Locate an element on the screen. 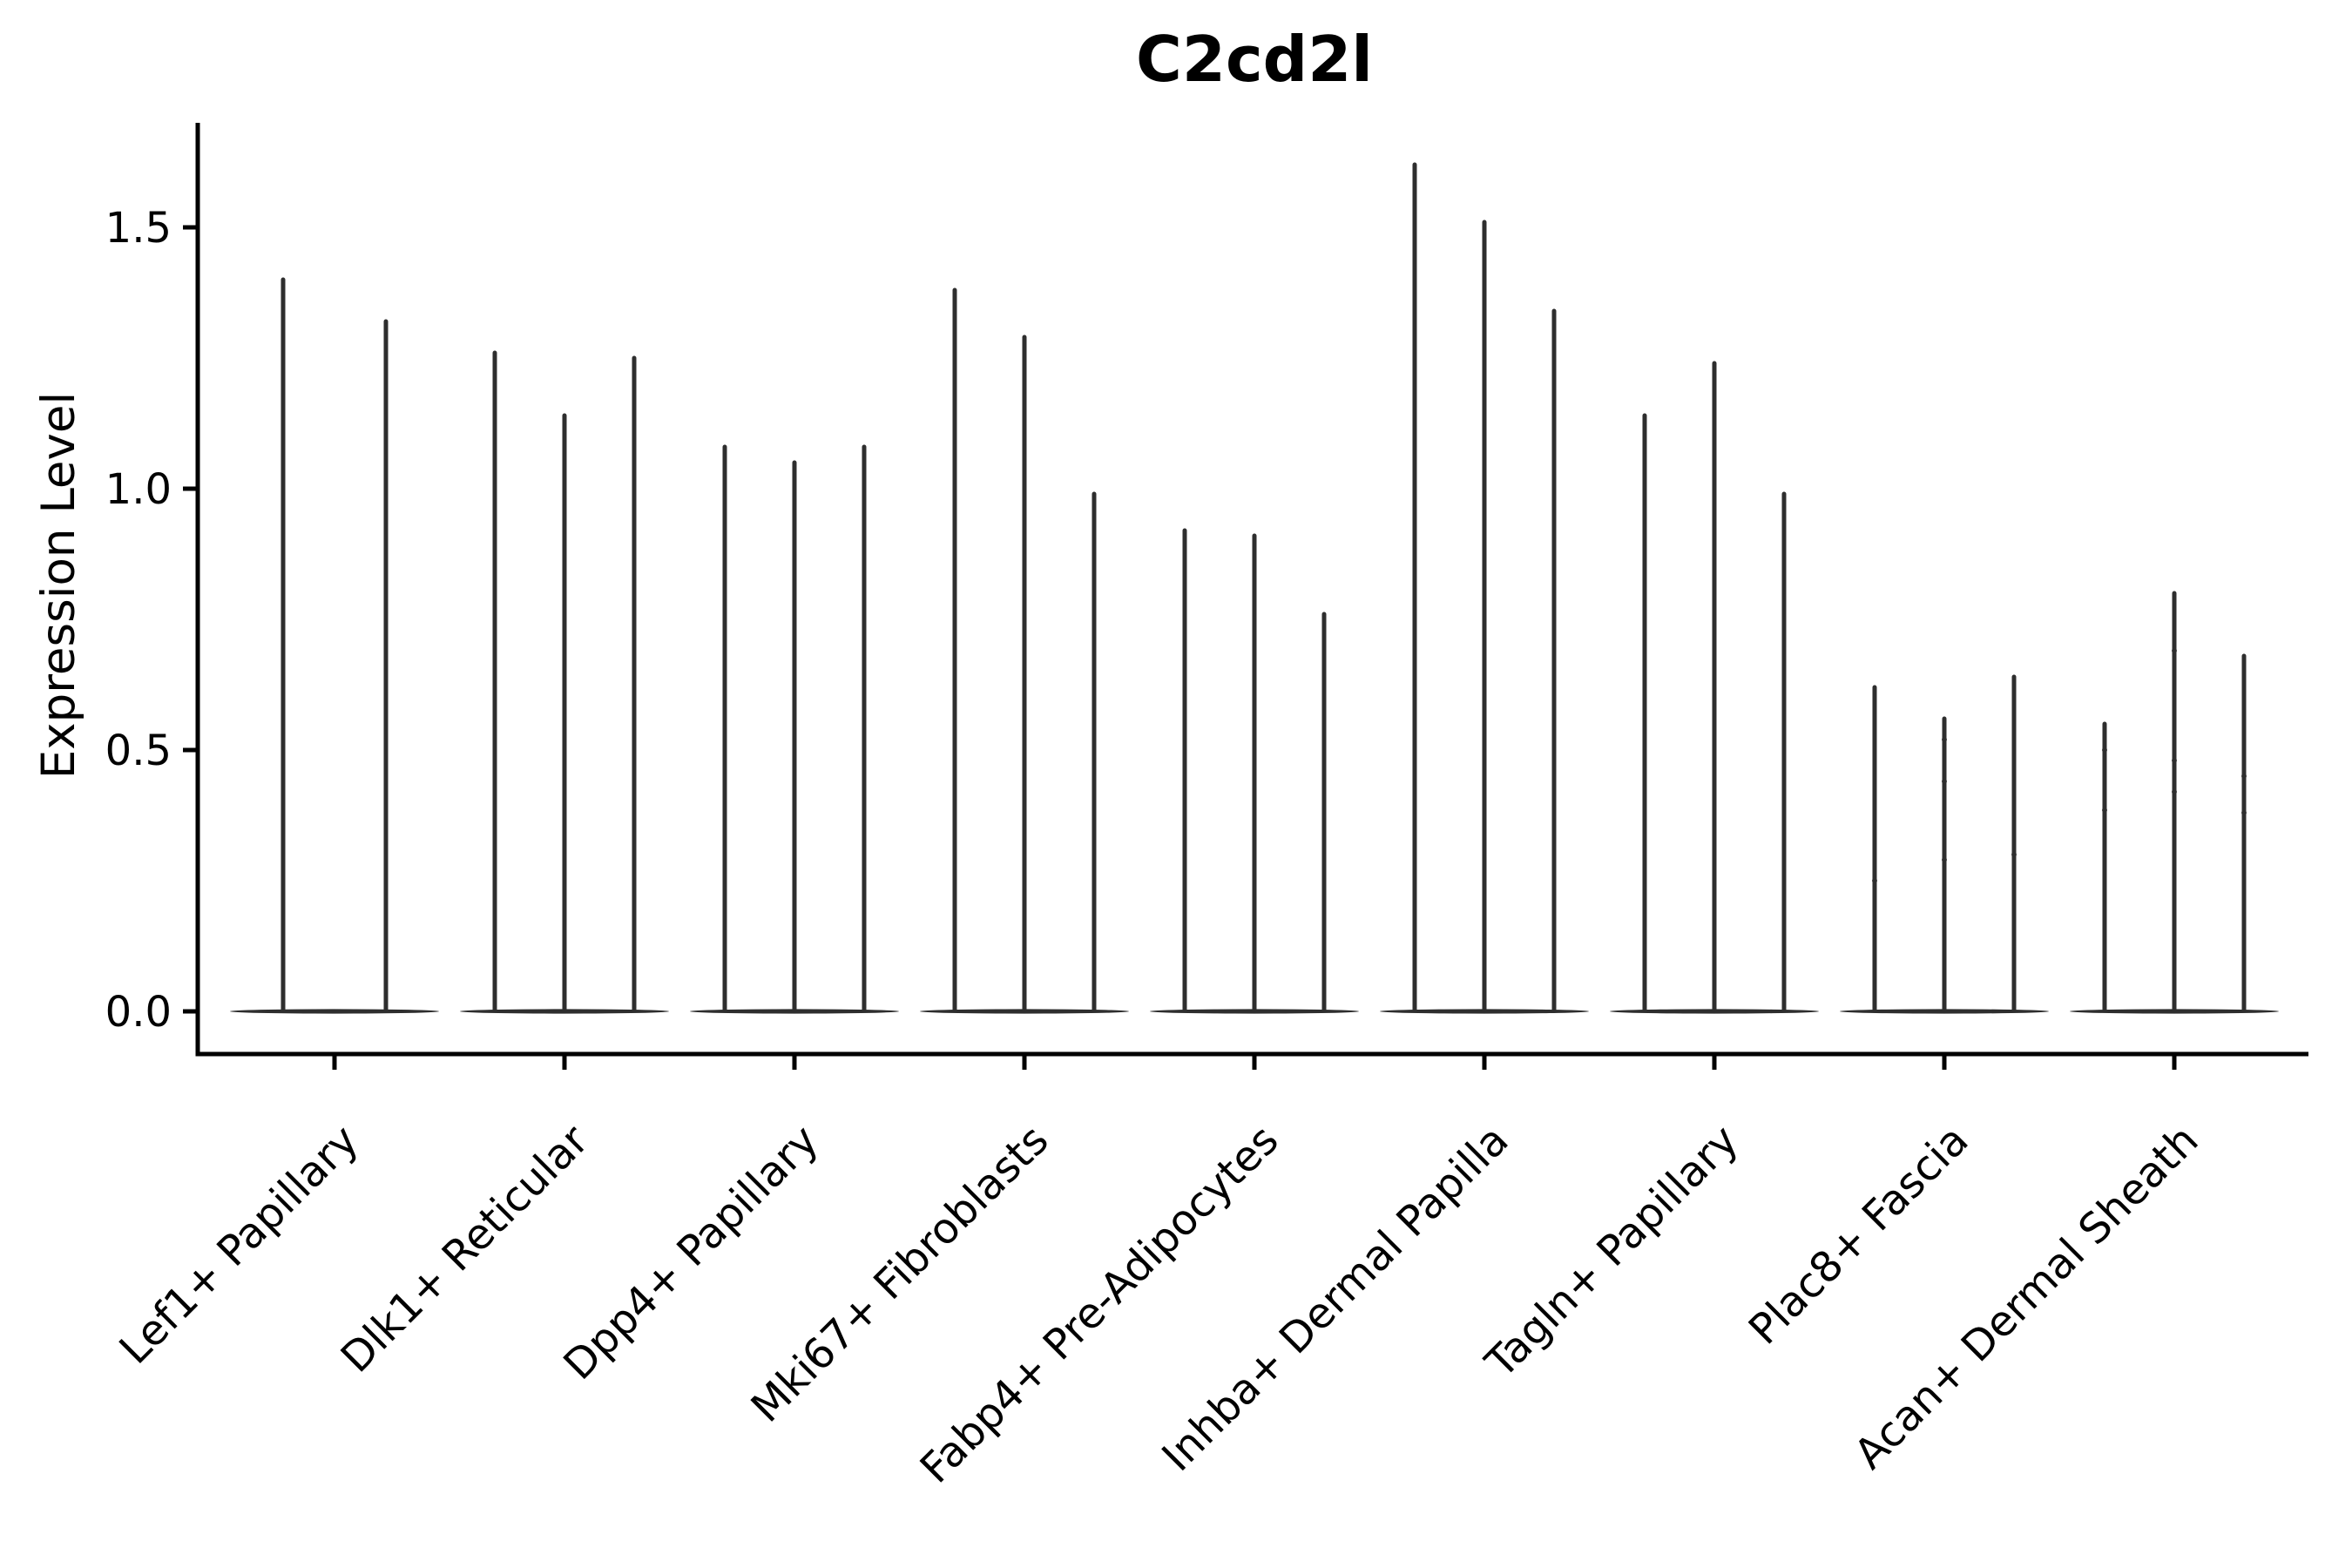 This screenshot has width=2352, height=1568. plot-title: C2cd2l is located at coordinates (1254, 59).